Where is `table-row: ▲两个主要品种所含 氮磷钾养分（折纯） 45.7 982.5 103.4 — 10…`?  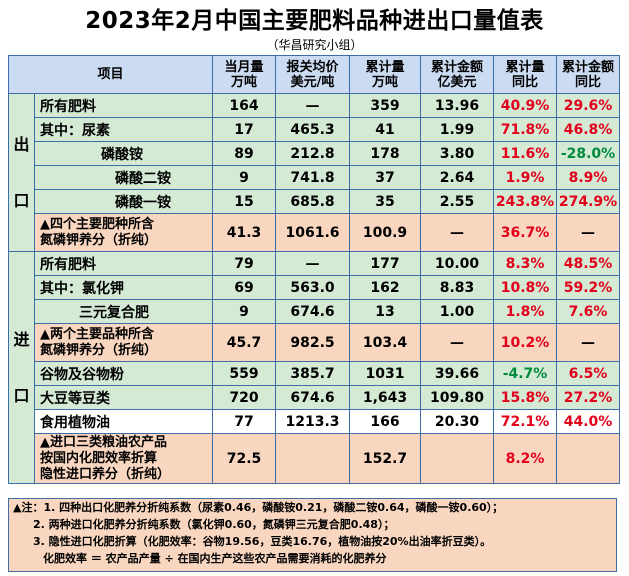
table-row: ▲两个主要品种所含 氮磷钾养分（折纯） 45.7 982.5 103.4 — 10… is located at coordinates (315, 342).